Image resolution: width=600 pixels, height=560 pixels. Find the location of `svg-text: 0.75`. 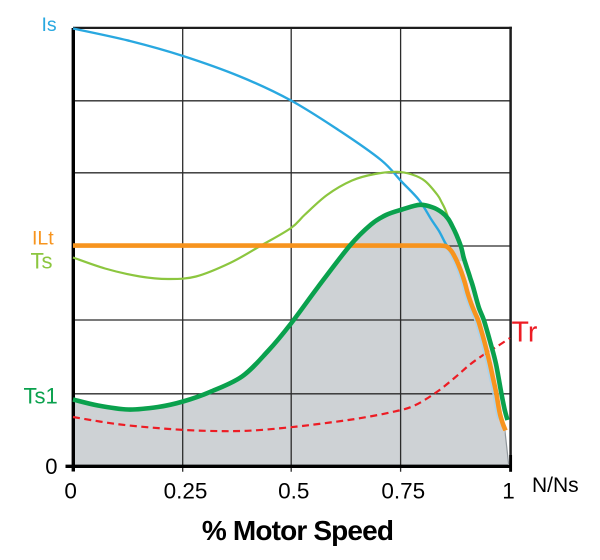

svg-text: 0.75 is located at coordinates (403, 491).